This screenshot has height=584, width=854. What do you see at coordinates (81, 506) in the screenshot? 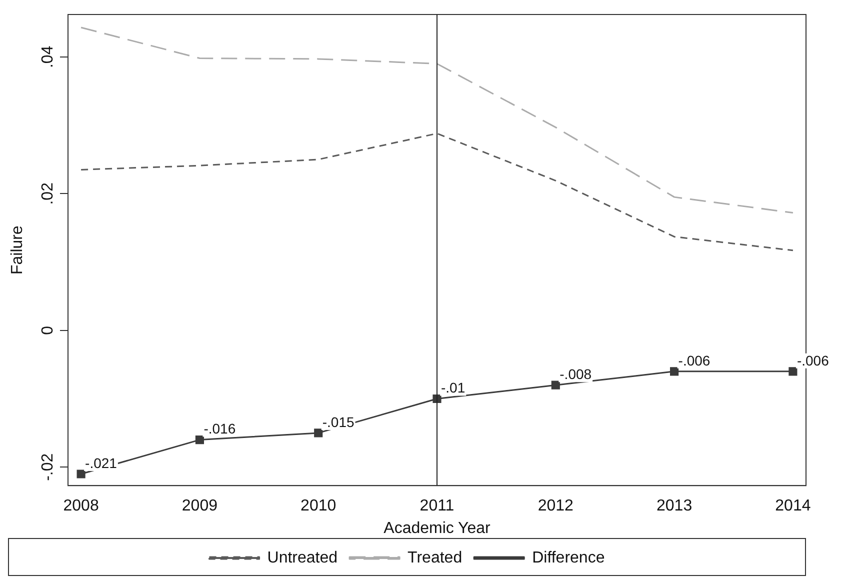
I see `x-tick-label: 2008` at bounding box center [81, 506].